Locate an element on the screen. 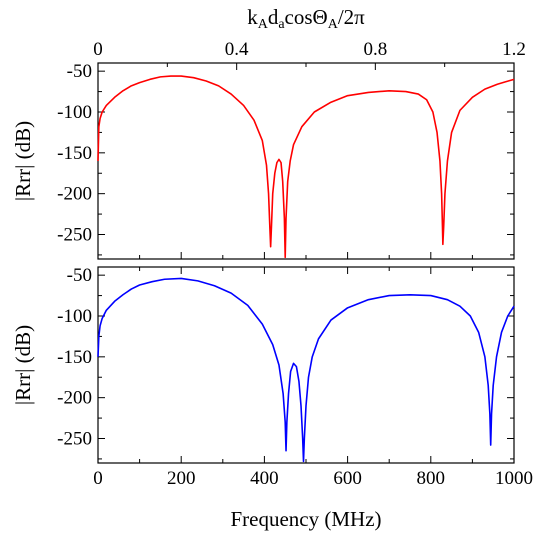 Image resolution: width=550 pixels, height=542 pixels. top-y-axis-title: |Rrr| (dB) is located at coordinates (23, 161).